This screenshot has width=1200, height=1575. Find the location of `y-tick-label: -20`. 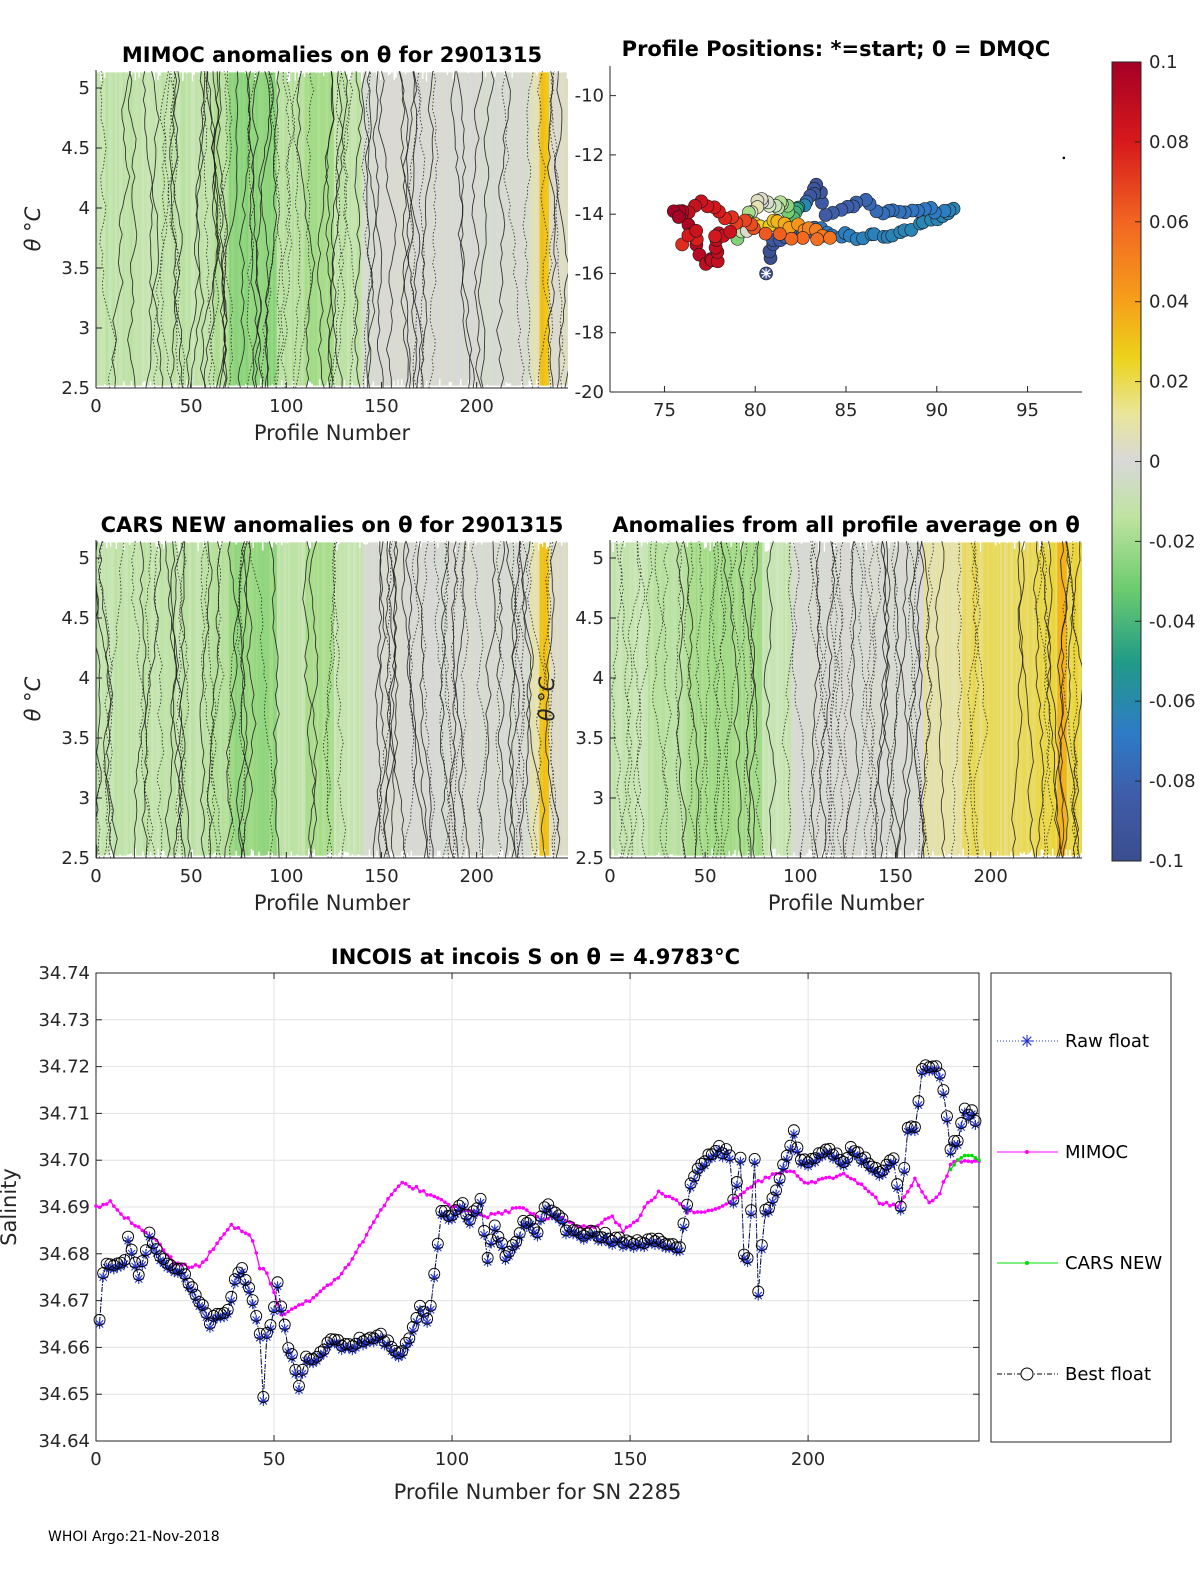

y-tick-label: -20 is located at coordinates (589, 392).